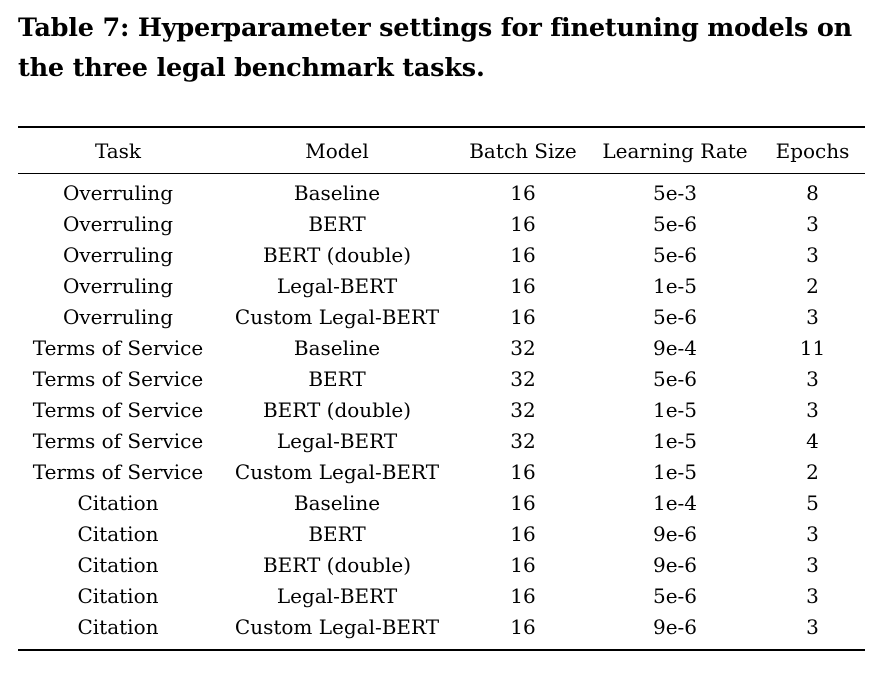 This screenshot has height=674, width=896. Describe the element at coordinates (675, 503) in the screenshot. I see `cell-learning-rate: 1e-4` at that location.